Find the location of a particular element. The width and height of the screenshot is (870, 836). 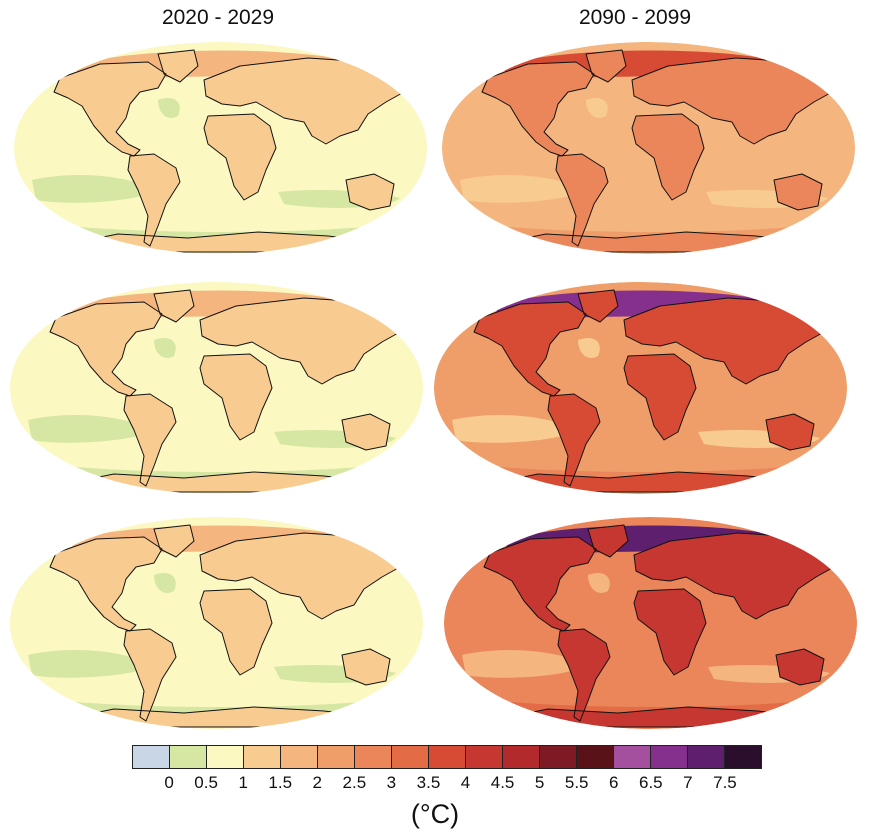

map-panel-row2-left is located at coordinates (216, 388).